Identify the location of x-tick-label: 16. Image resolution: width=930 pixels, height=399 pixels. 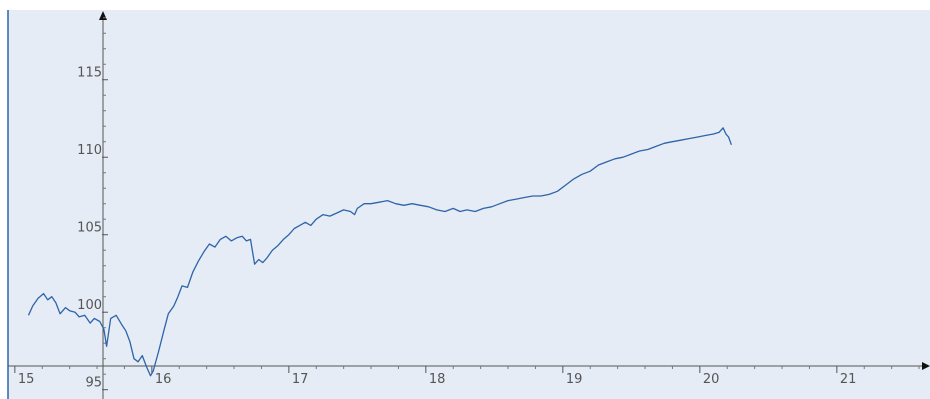
(163, 379).